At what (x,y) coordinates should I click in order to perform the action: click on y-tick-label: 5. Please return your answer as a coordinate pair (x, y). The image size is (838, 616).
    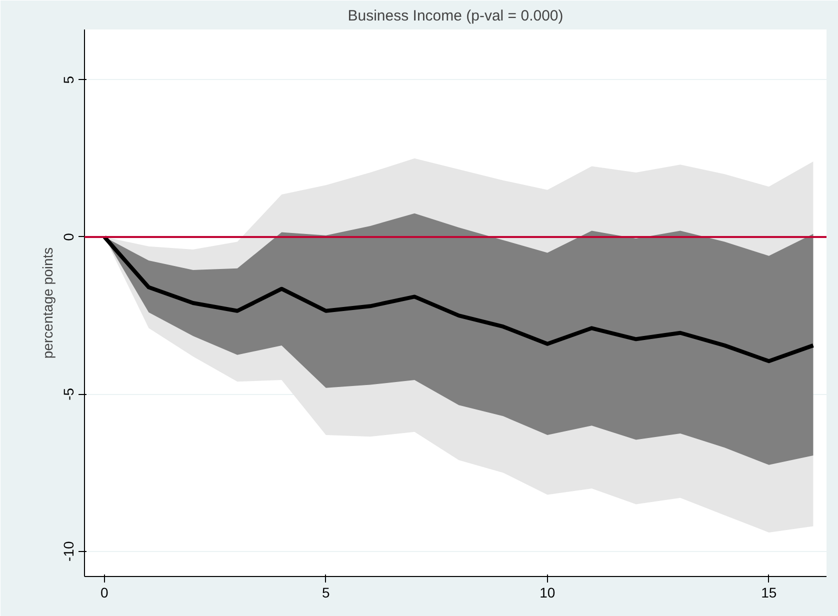
    Looking at the image, I should click on (68, 80).